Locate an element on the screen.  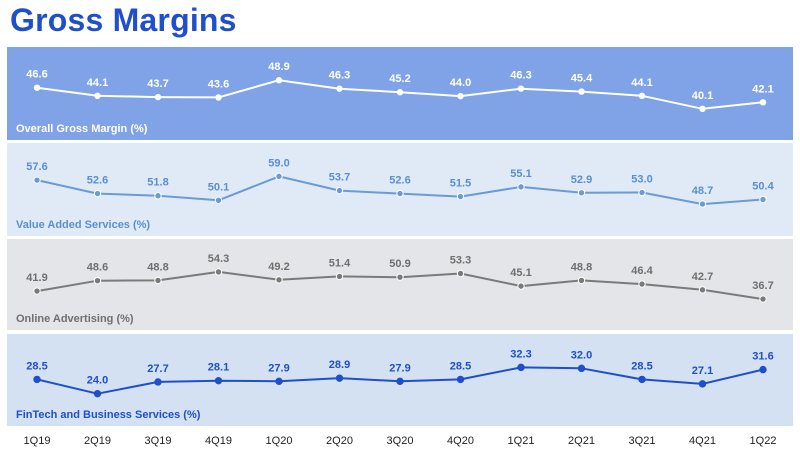
data-label: 40.1 is located at coordinates (702, 96).